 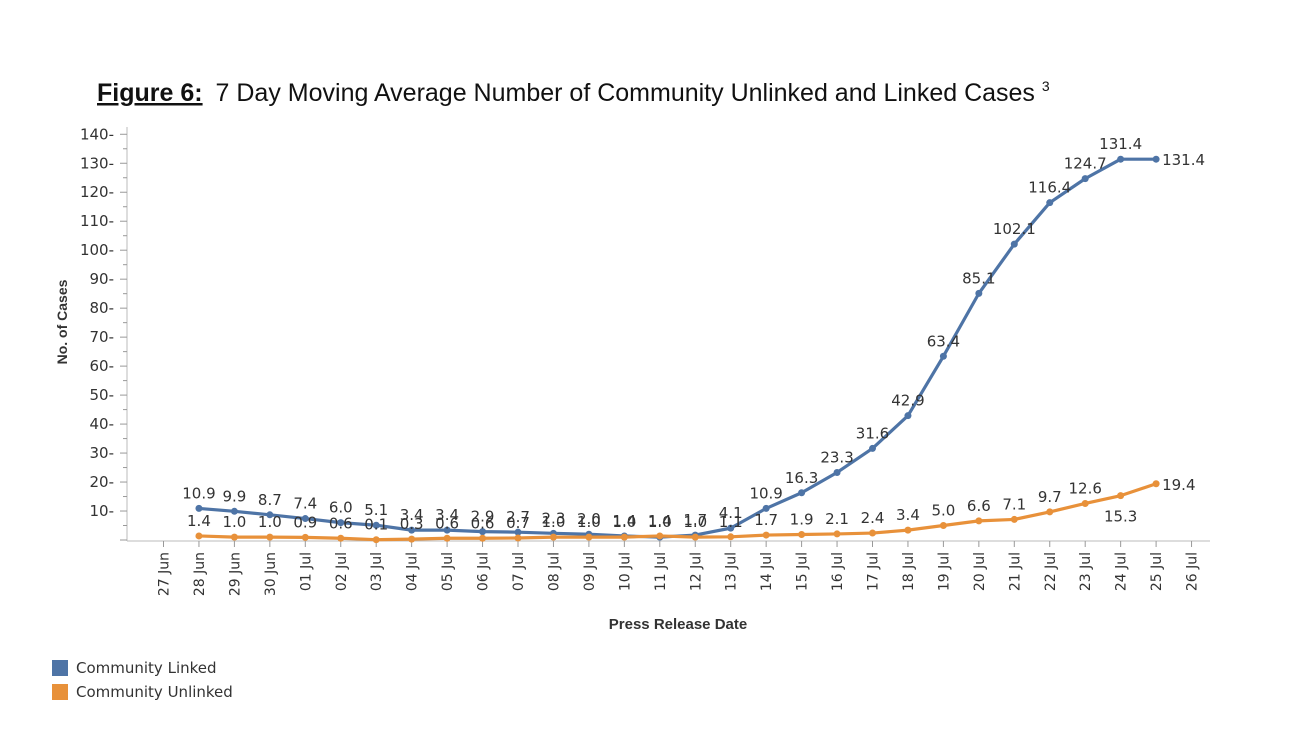 I want to click on x-tick-label: 05 Jul, so click(x=448, y=571).